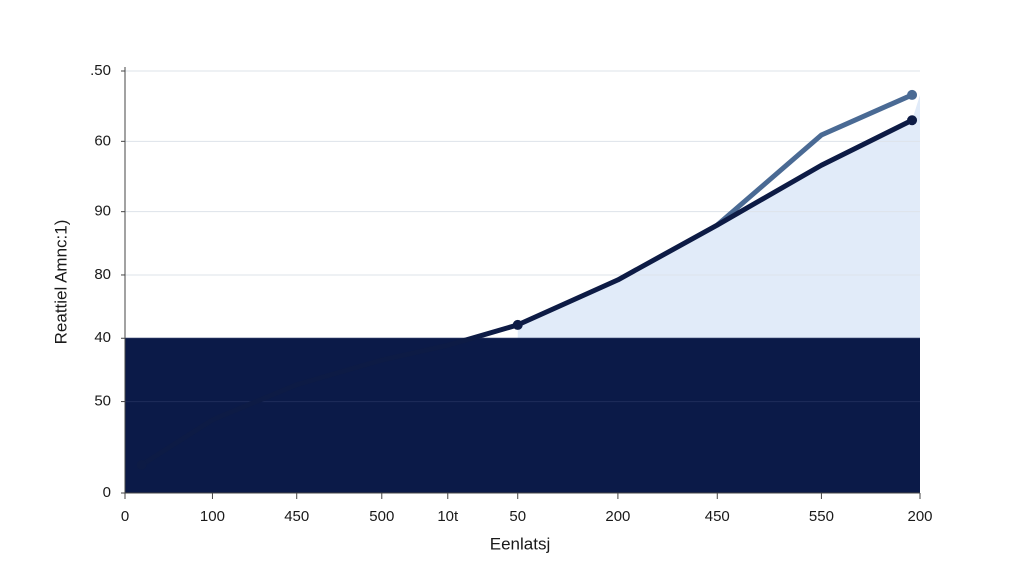 This screenshot has width=1024, height=576. What do you see at coordinates (102, 401) in the screenshot?
I see `y-tick-label: 50` at bounding box center [102, 401].